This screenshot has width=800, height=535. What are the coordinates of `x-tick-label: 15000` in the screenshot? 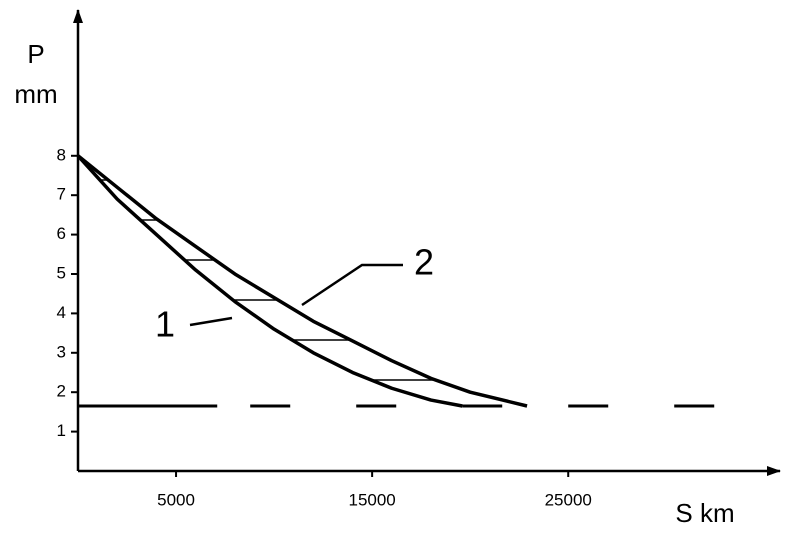 It's located at (371, 499).